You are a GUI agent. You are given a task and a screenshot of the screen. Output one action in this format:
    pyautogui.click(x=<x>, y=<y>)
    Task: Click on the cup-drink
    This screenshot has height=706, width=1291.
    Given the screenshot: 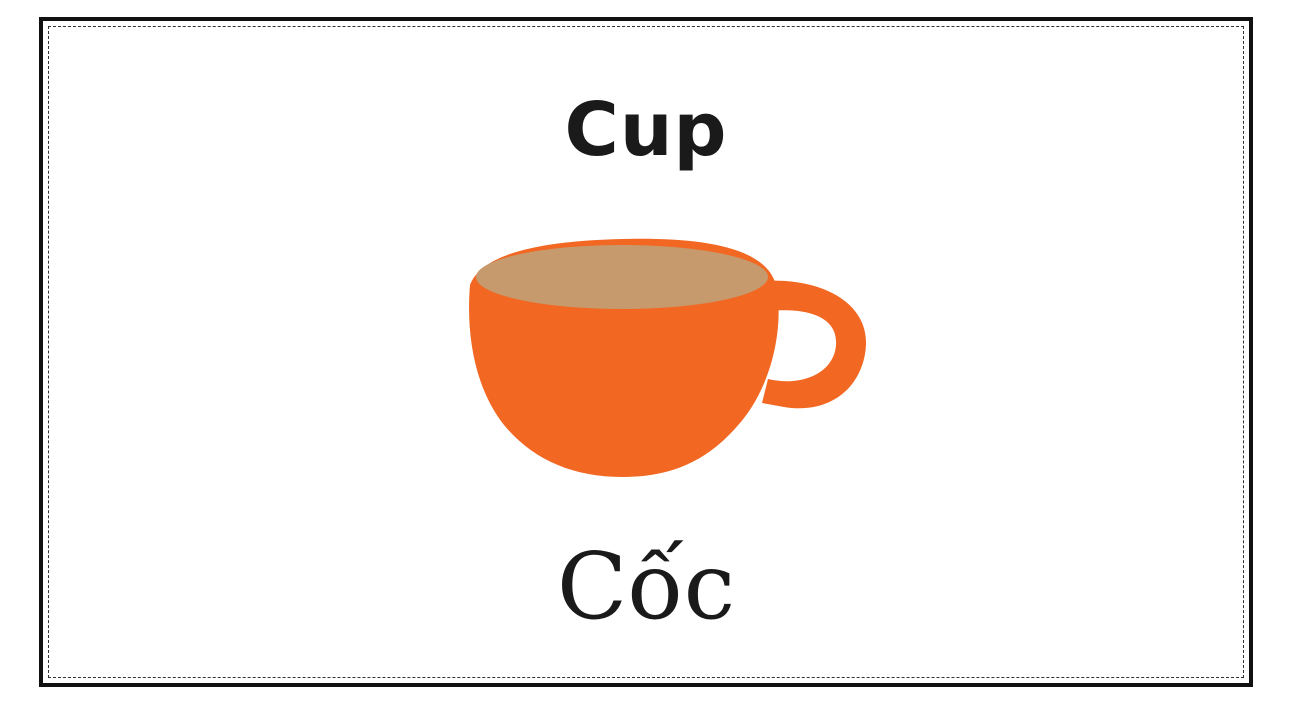 What is the action you would take?
    pyautogui.click(x=622, y=277)
    